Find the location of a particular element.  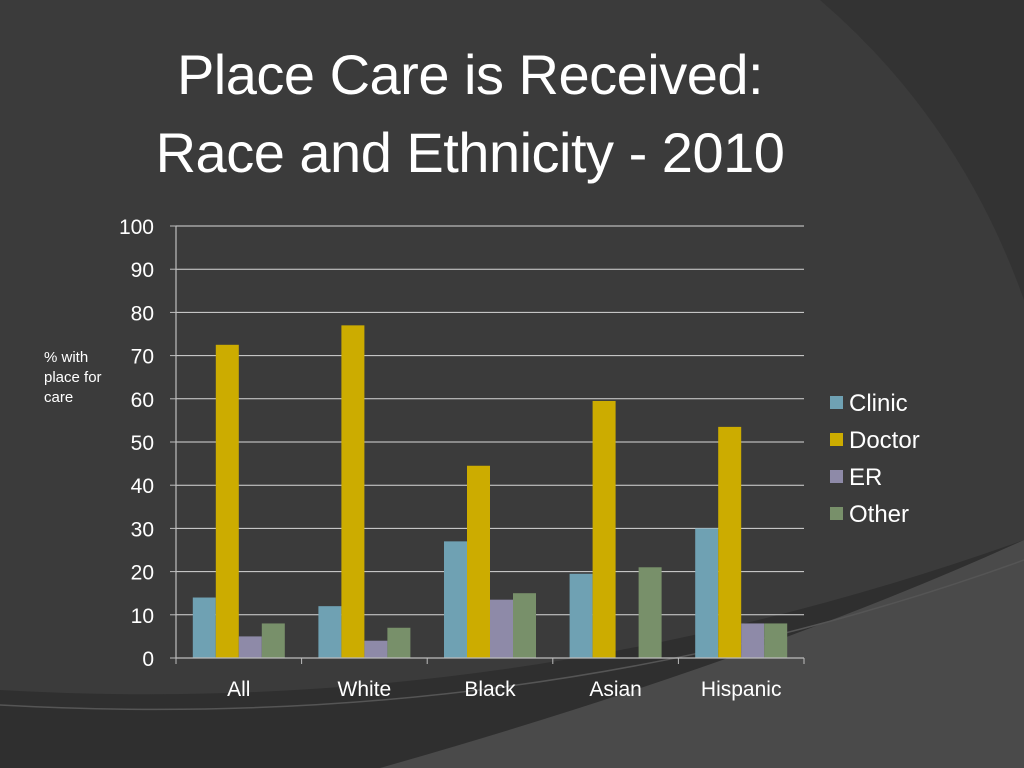

legend-label-clinic: Clinic is located at coordinates (878, 403).